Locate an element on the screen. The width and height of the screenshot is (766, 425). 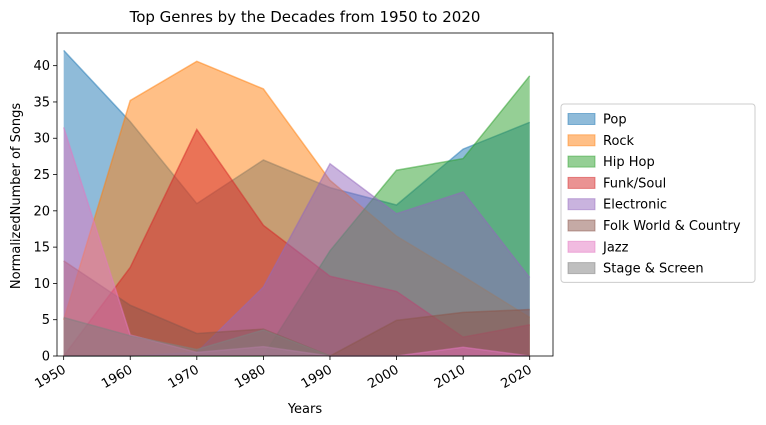
legend-label: Pop is located at coordinates (615, 120).